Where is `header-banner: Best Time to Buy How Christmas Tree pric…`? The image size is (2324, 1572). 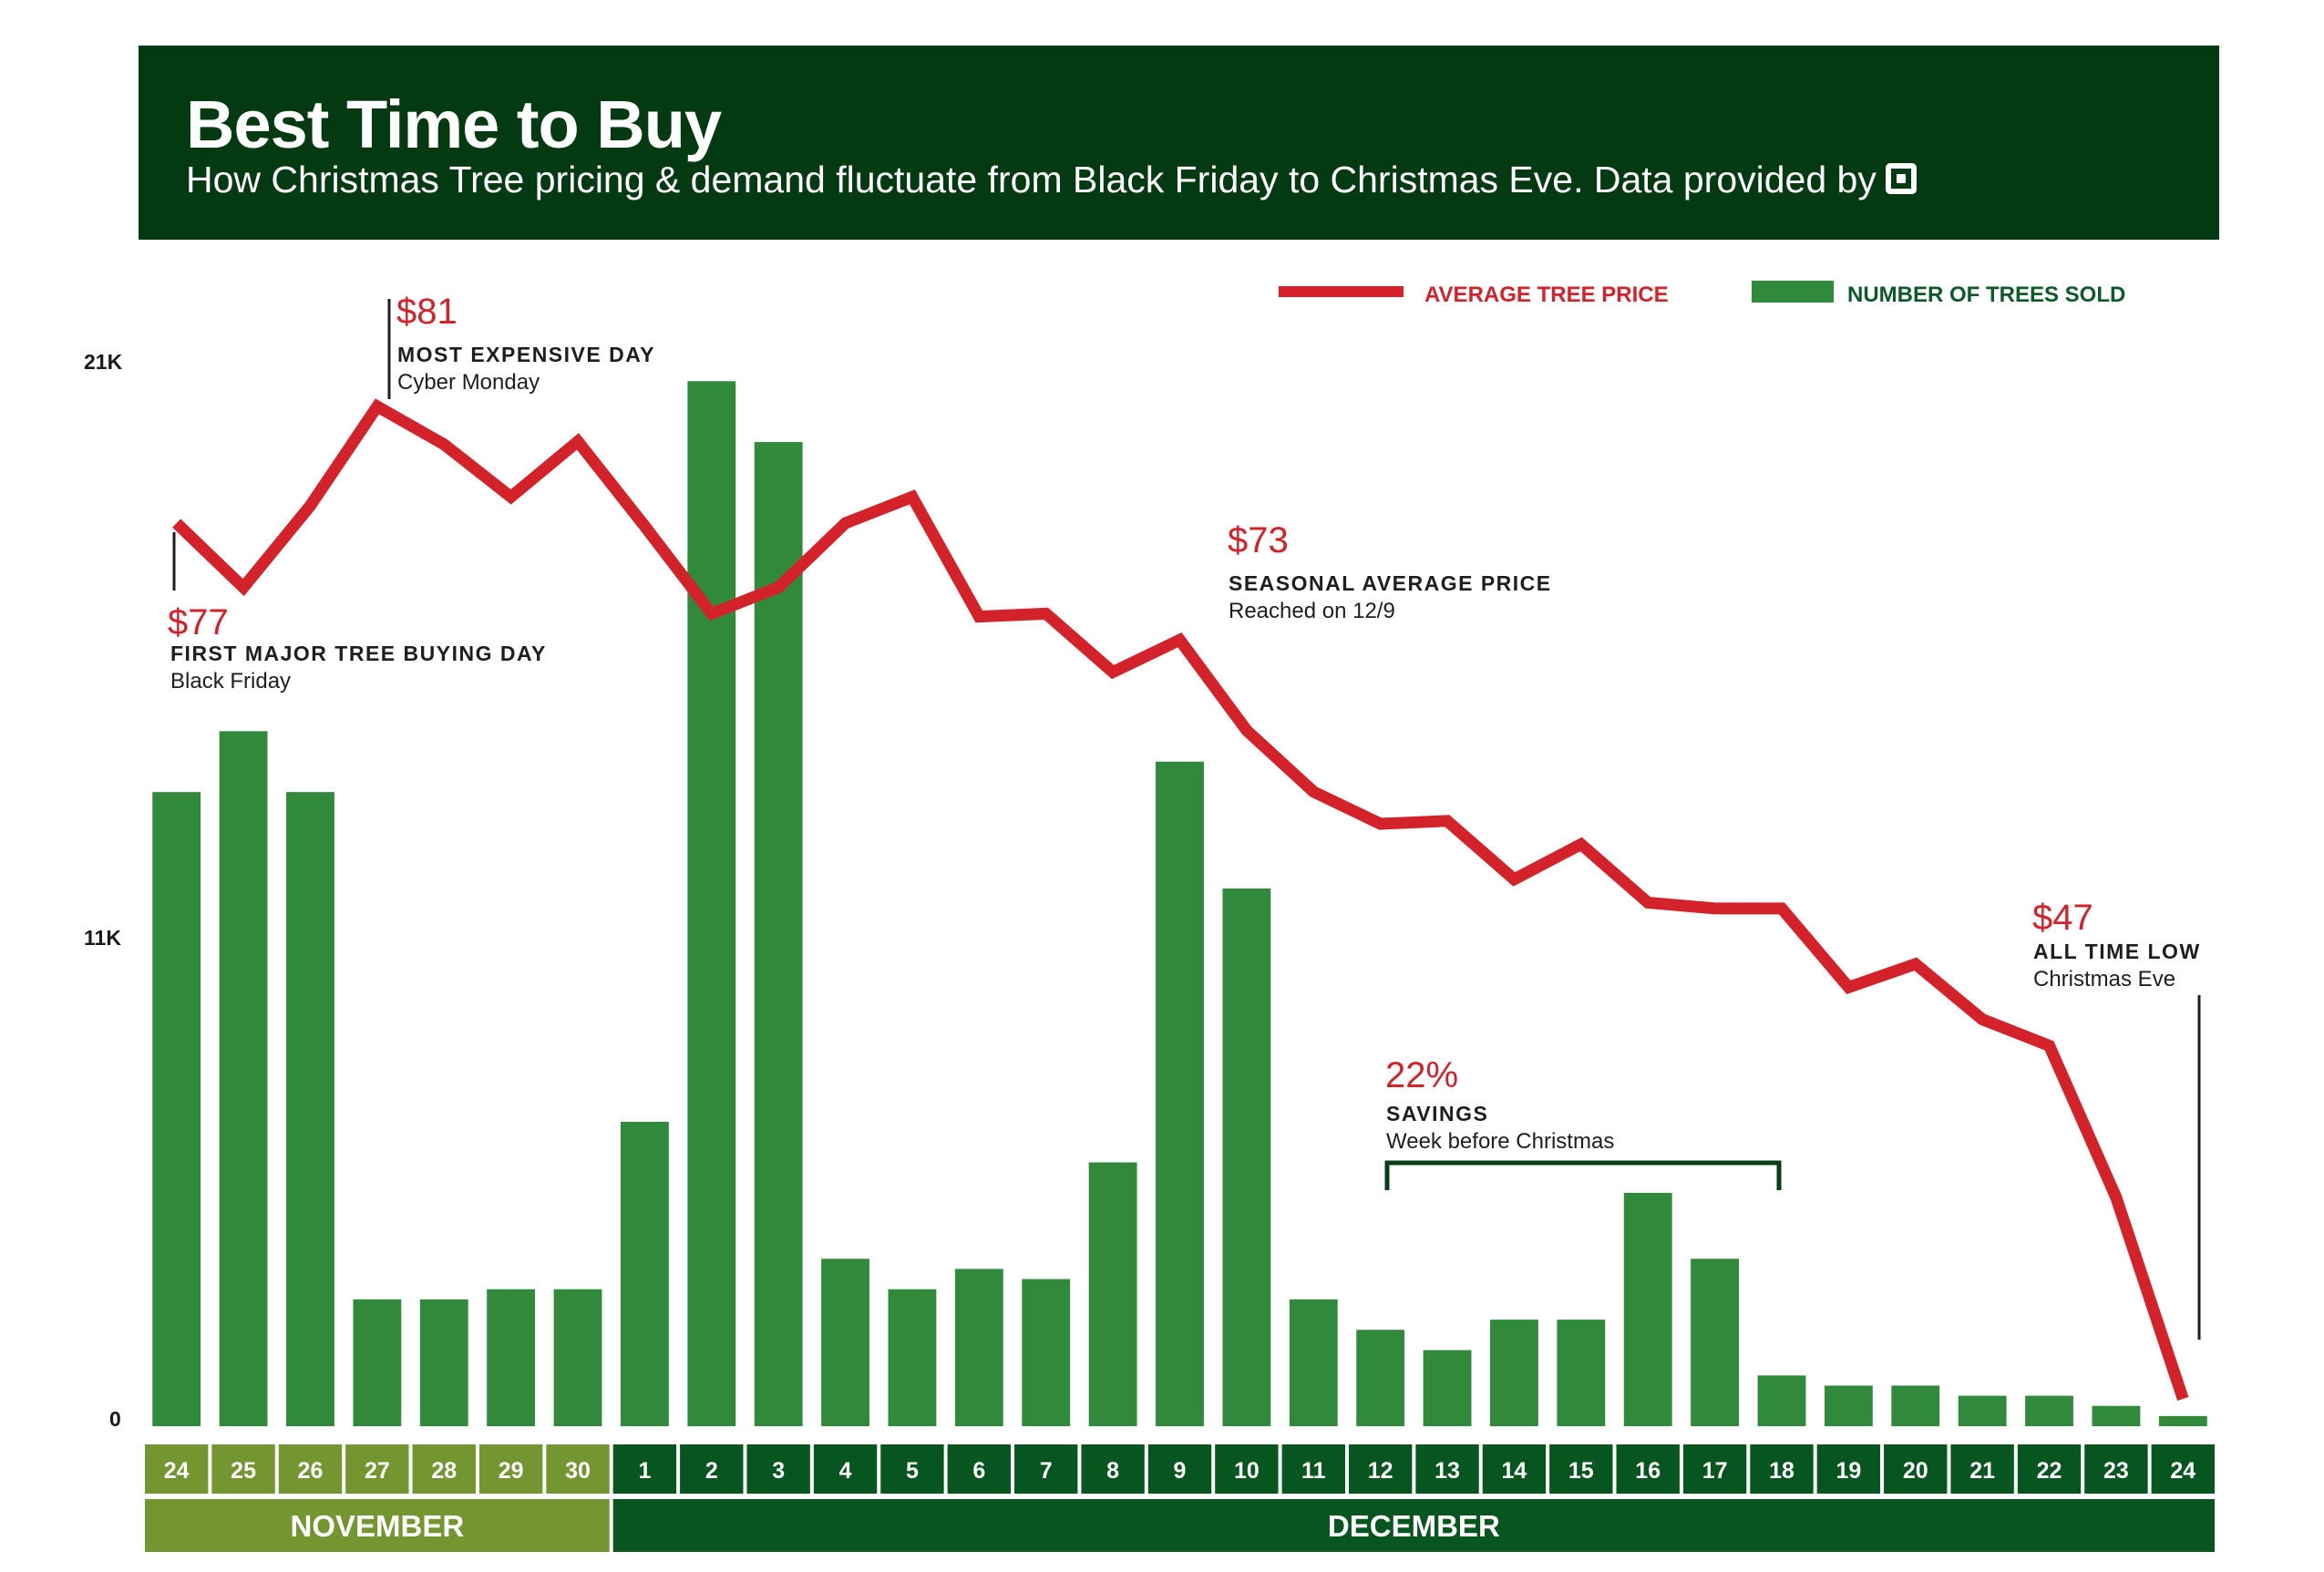 header-banner: Best Time to Buy How Christmas Tree pric… is located at coordinates (1179, 143).